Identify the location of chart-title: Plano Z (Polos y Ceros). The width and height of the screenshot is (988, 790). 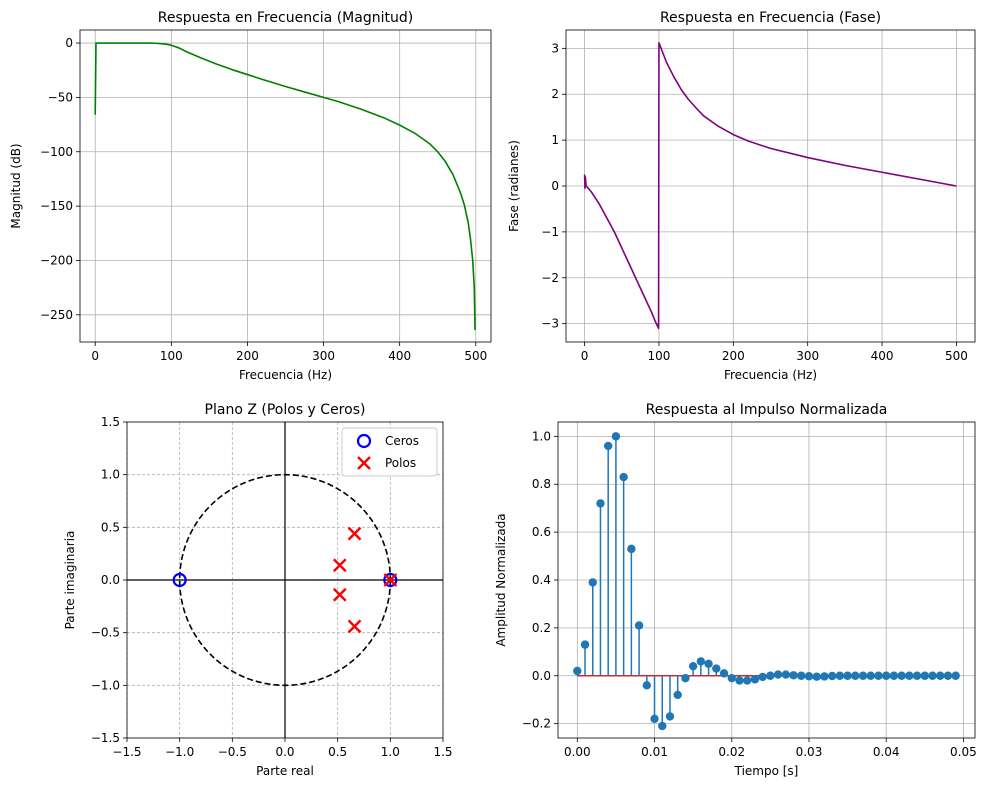
(285, 410).